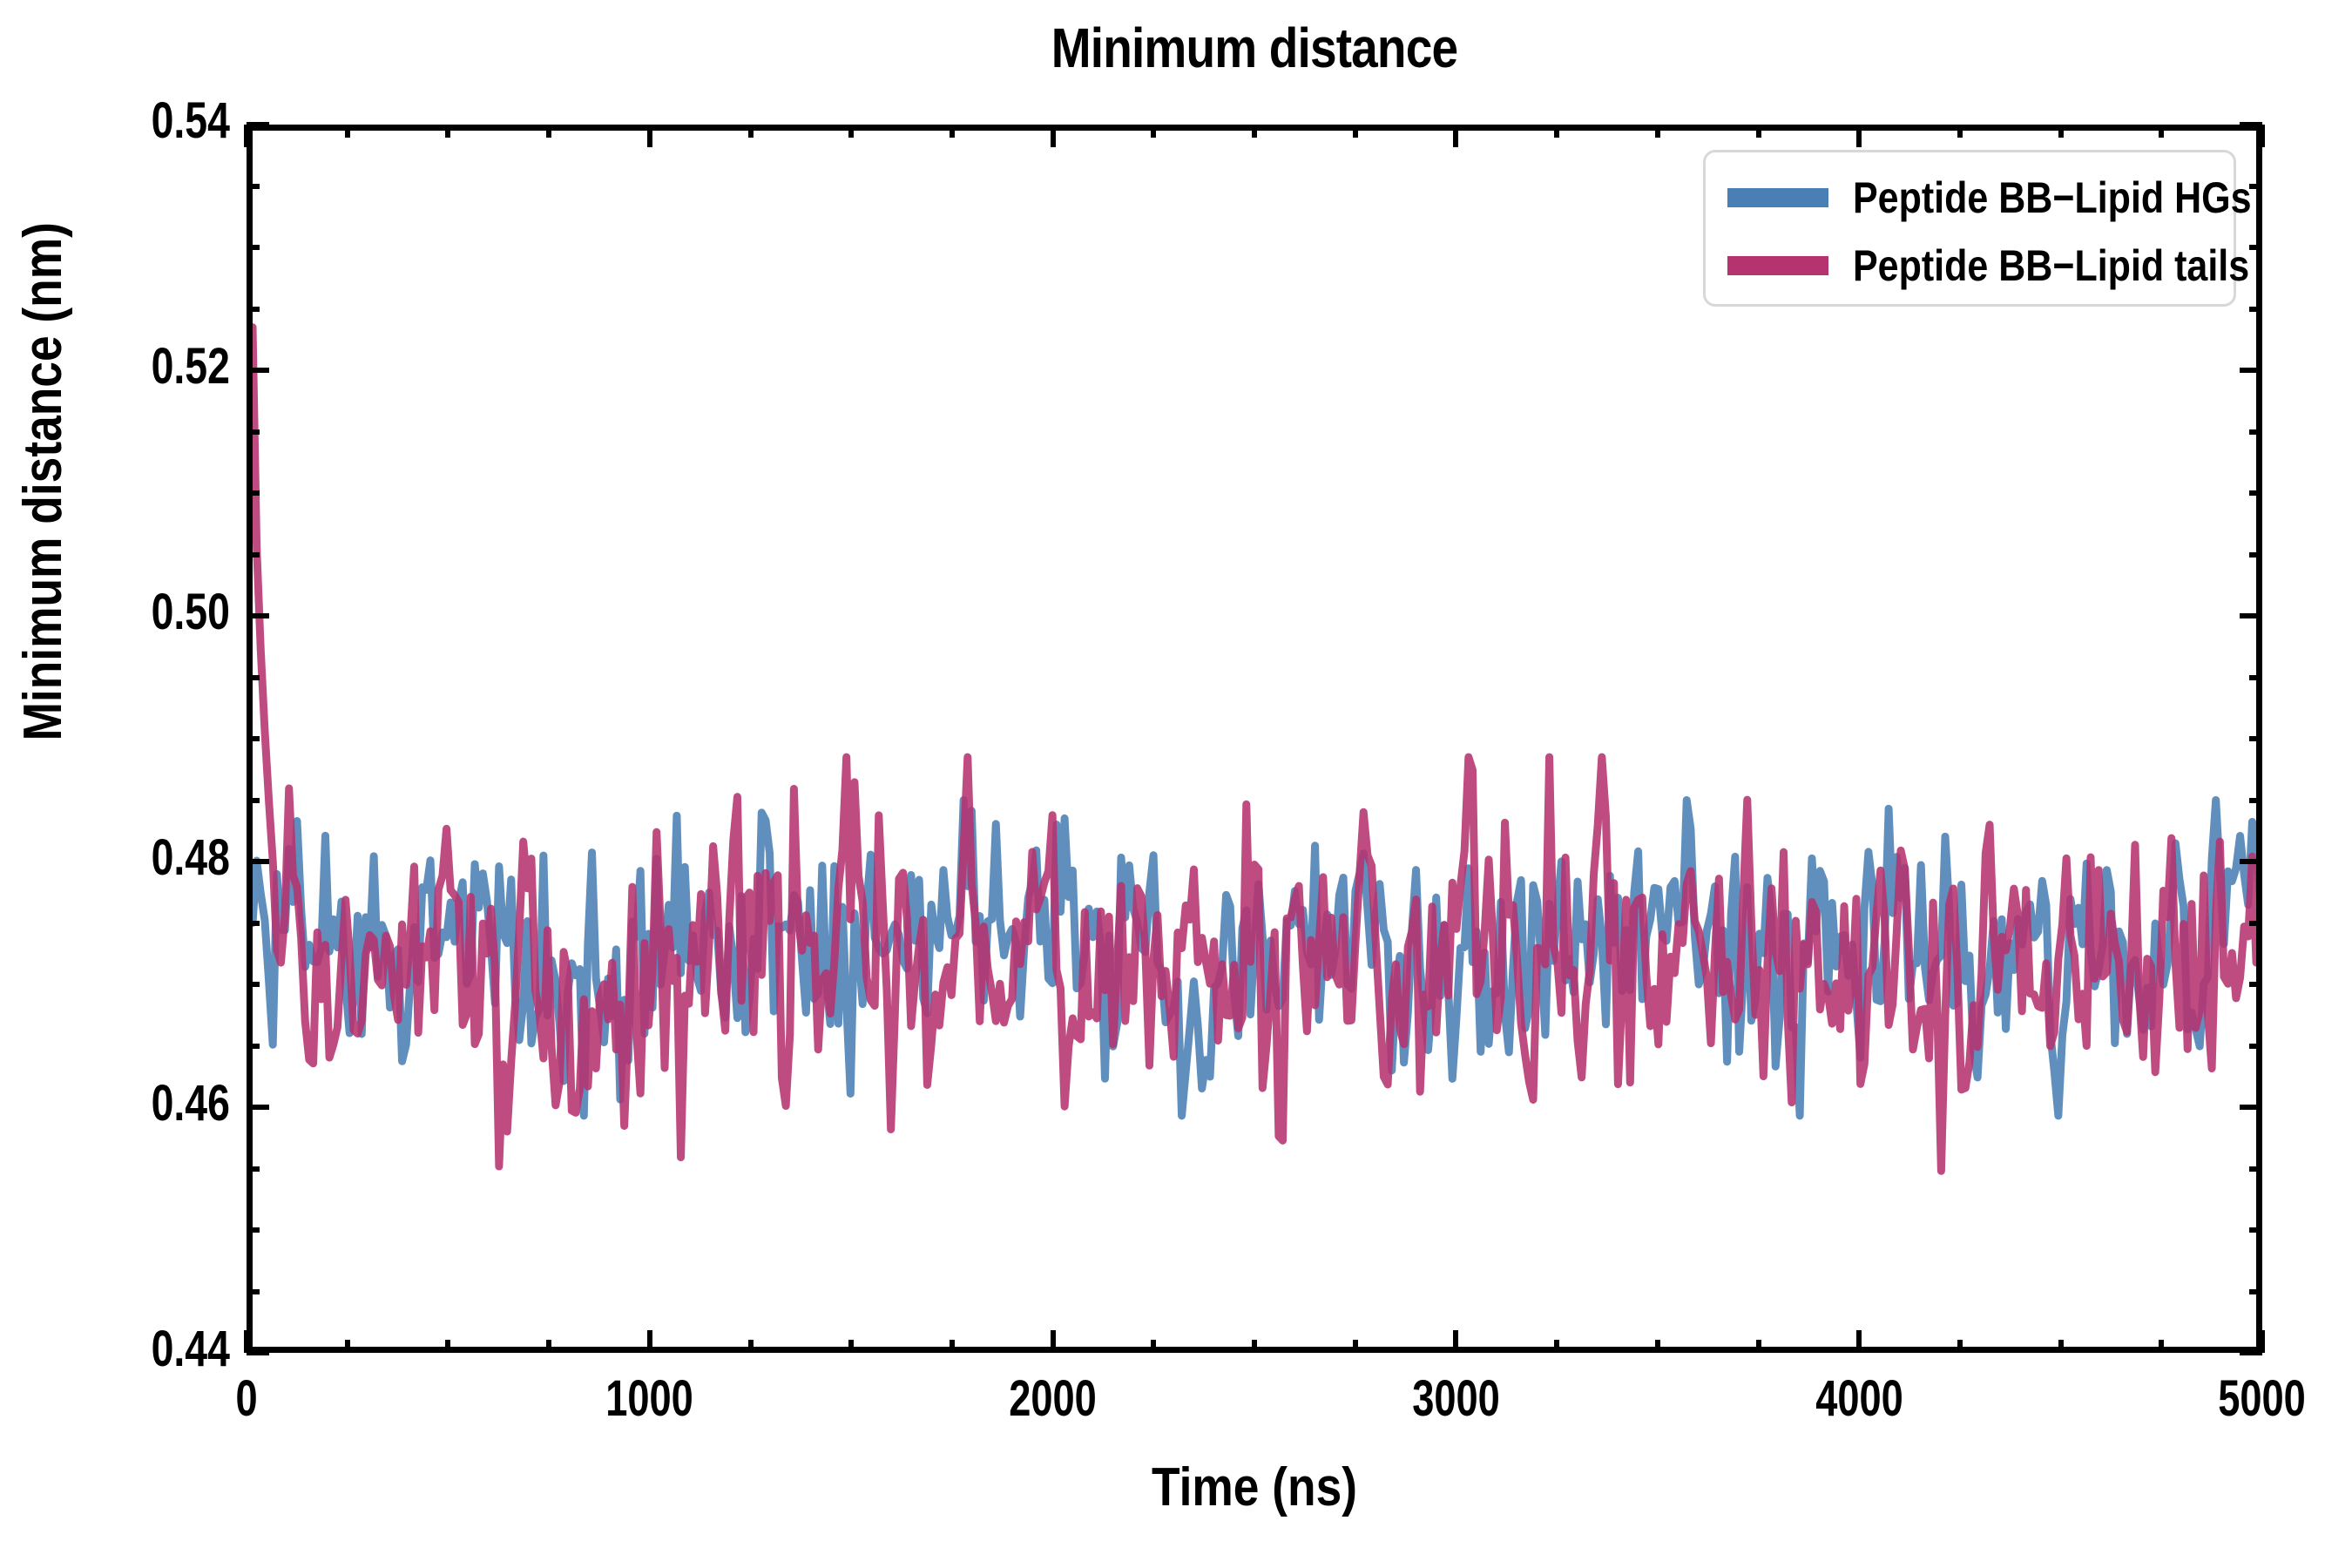  I want to click on x-axis-label-text: Time (ns), so click(1254, 1487).